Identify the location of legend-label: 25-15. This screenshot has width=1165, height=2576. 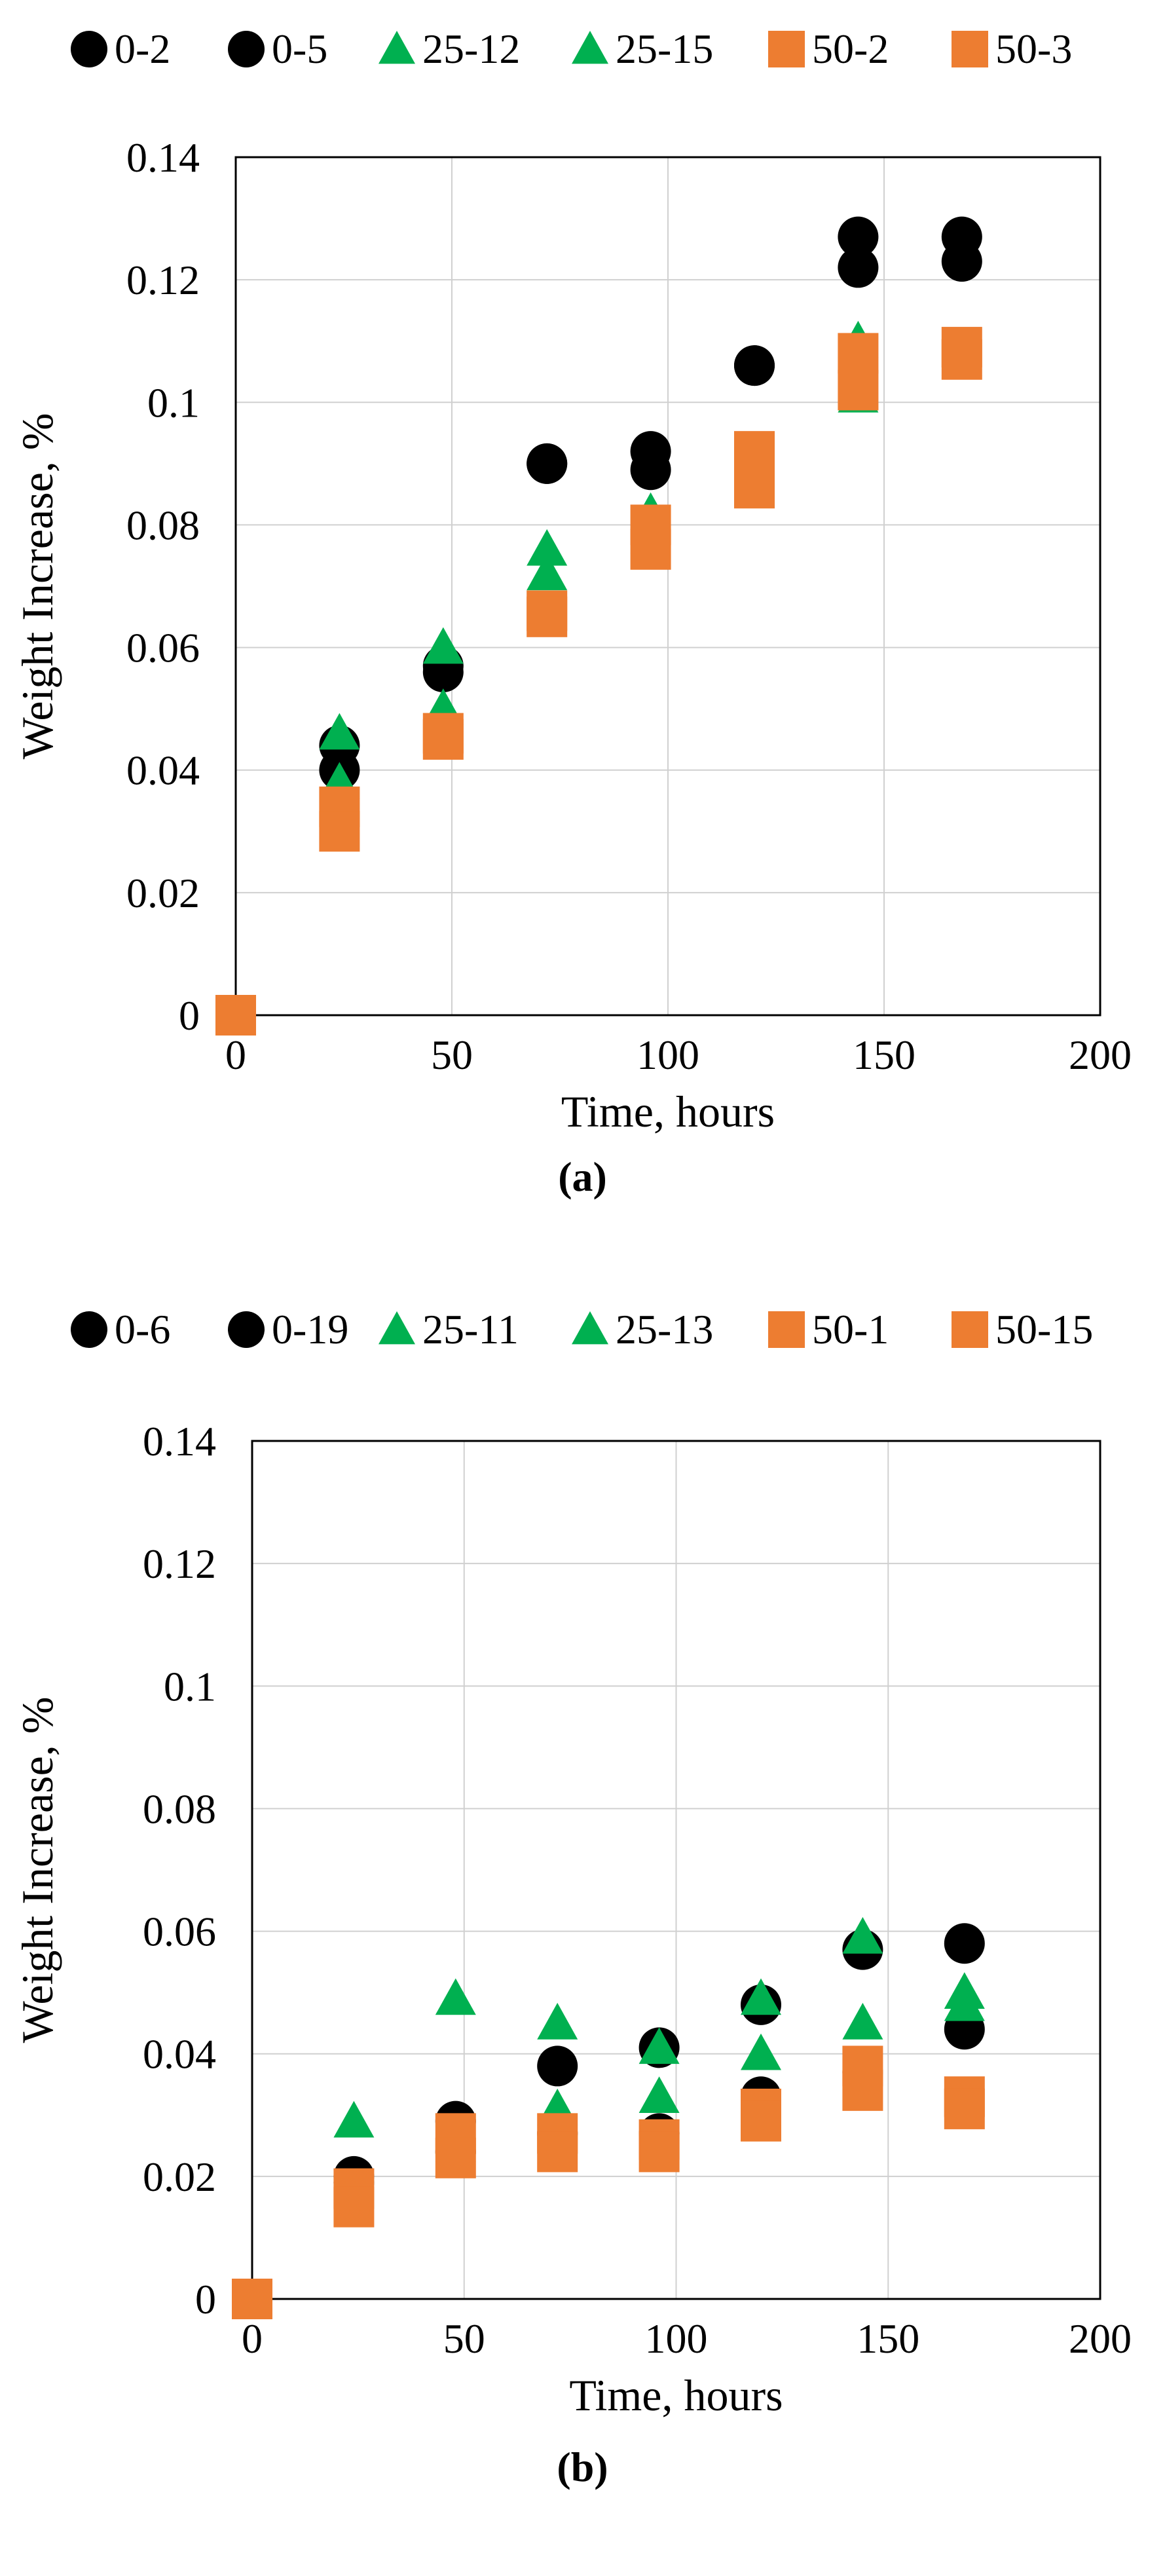
(665, 49).